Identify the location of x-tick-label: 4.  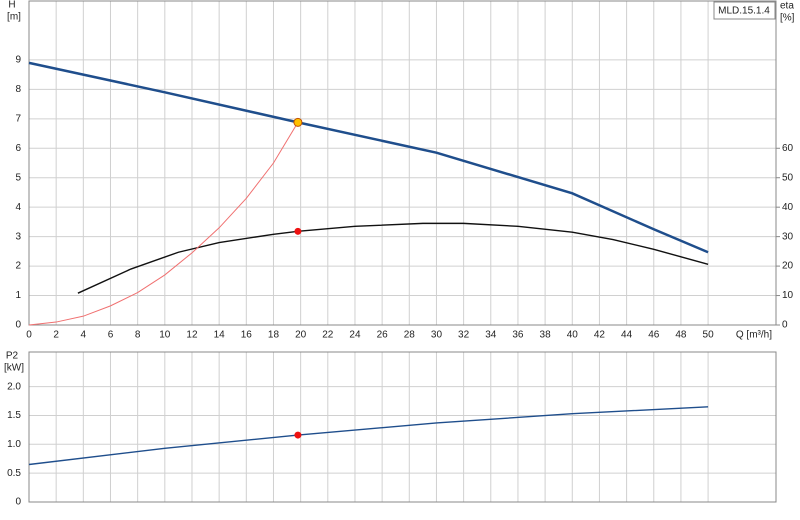
(84, 335).